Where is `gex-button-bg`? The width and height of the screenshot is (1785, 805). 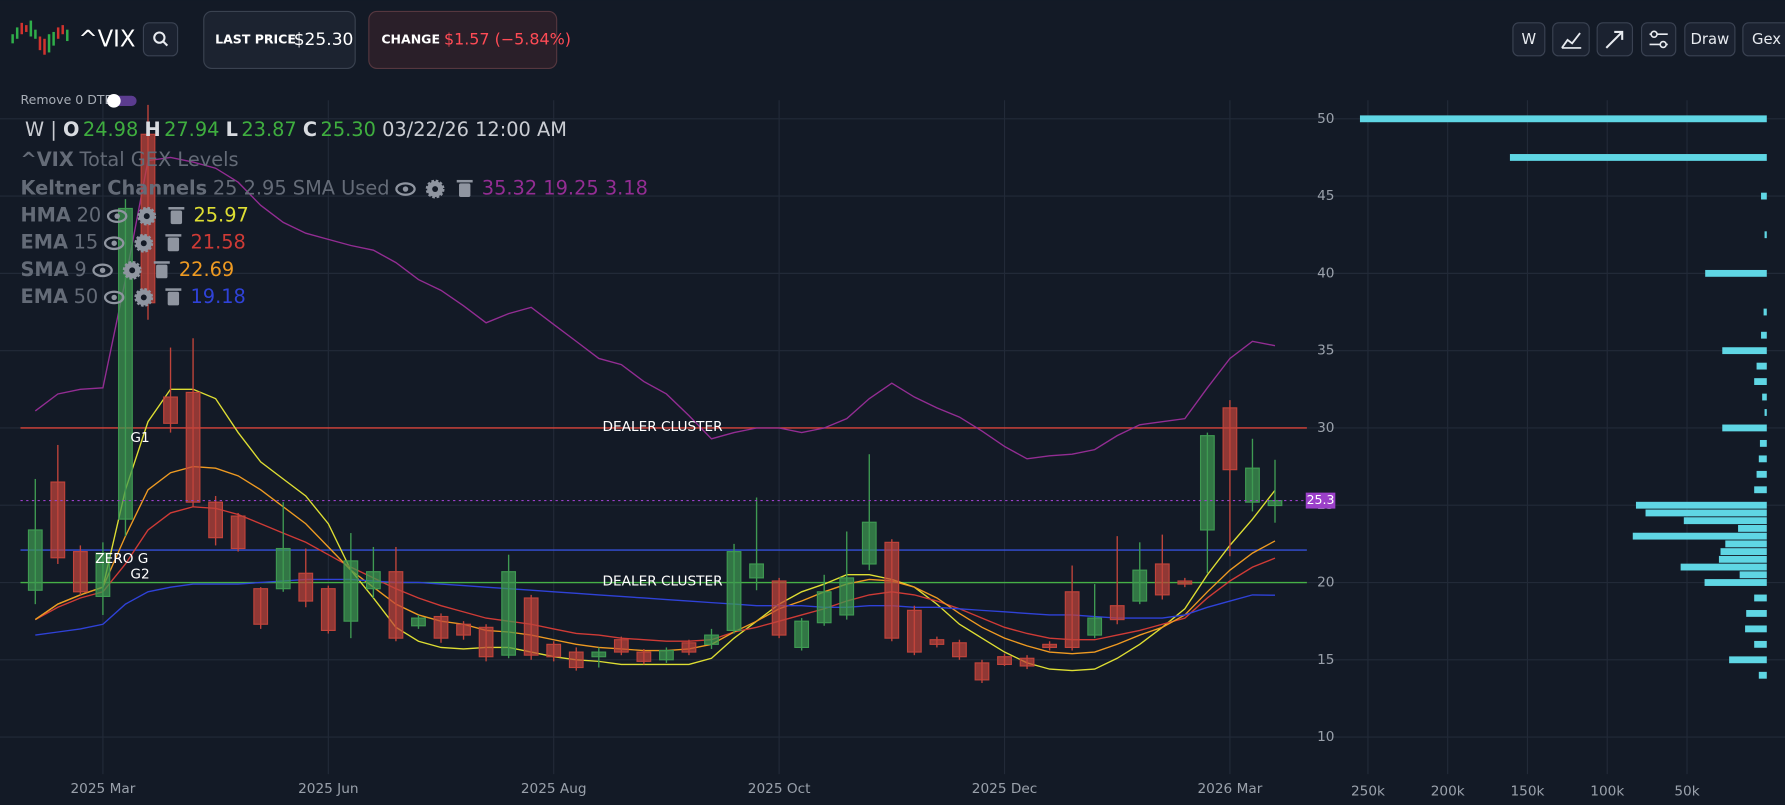 gex-button-bg is located at coordinates (1763, 39).